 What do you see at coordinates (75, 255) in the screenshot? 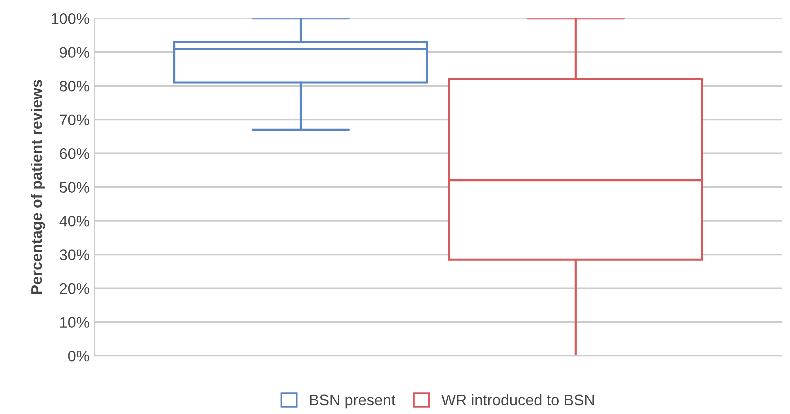
I see `y-tick-label: 30%` at bounding box center [75, 255].